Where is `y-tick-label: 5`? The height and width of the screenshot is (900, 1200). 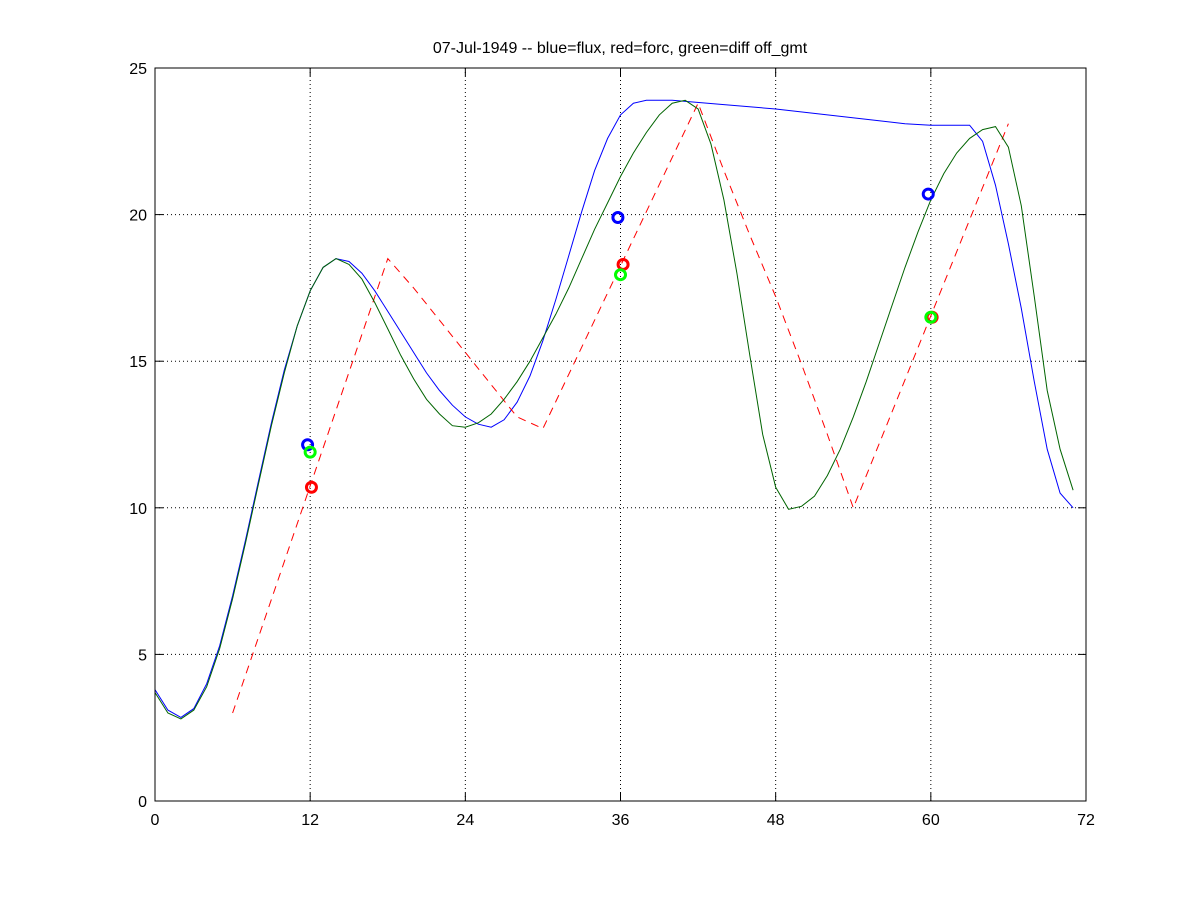
y-tick-label: 5 is located at coordinates (142, 655).